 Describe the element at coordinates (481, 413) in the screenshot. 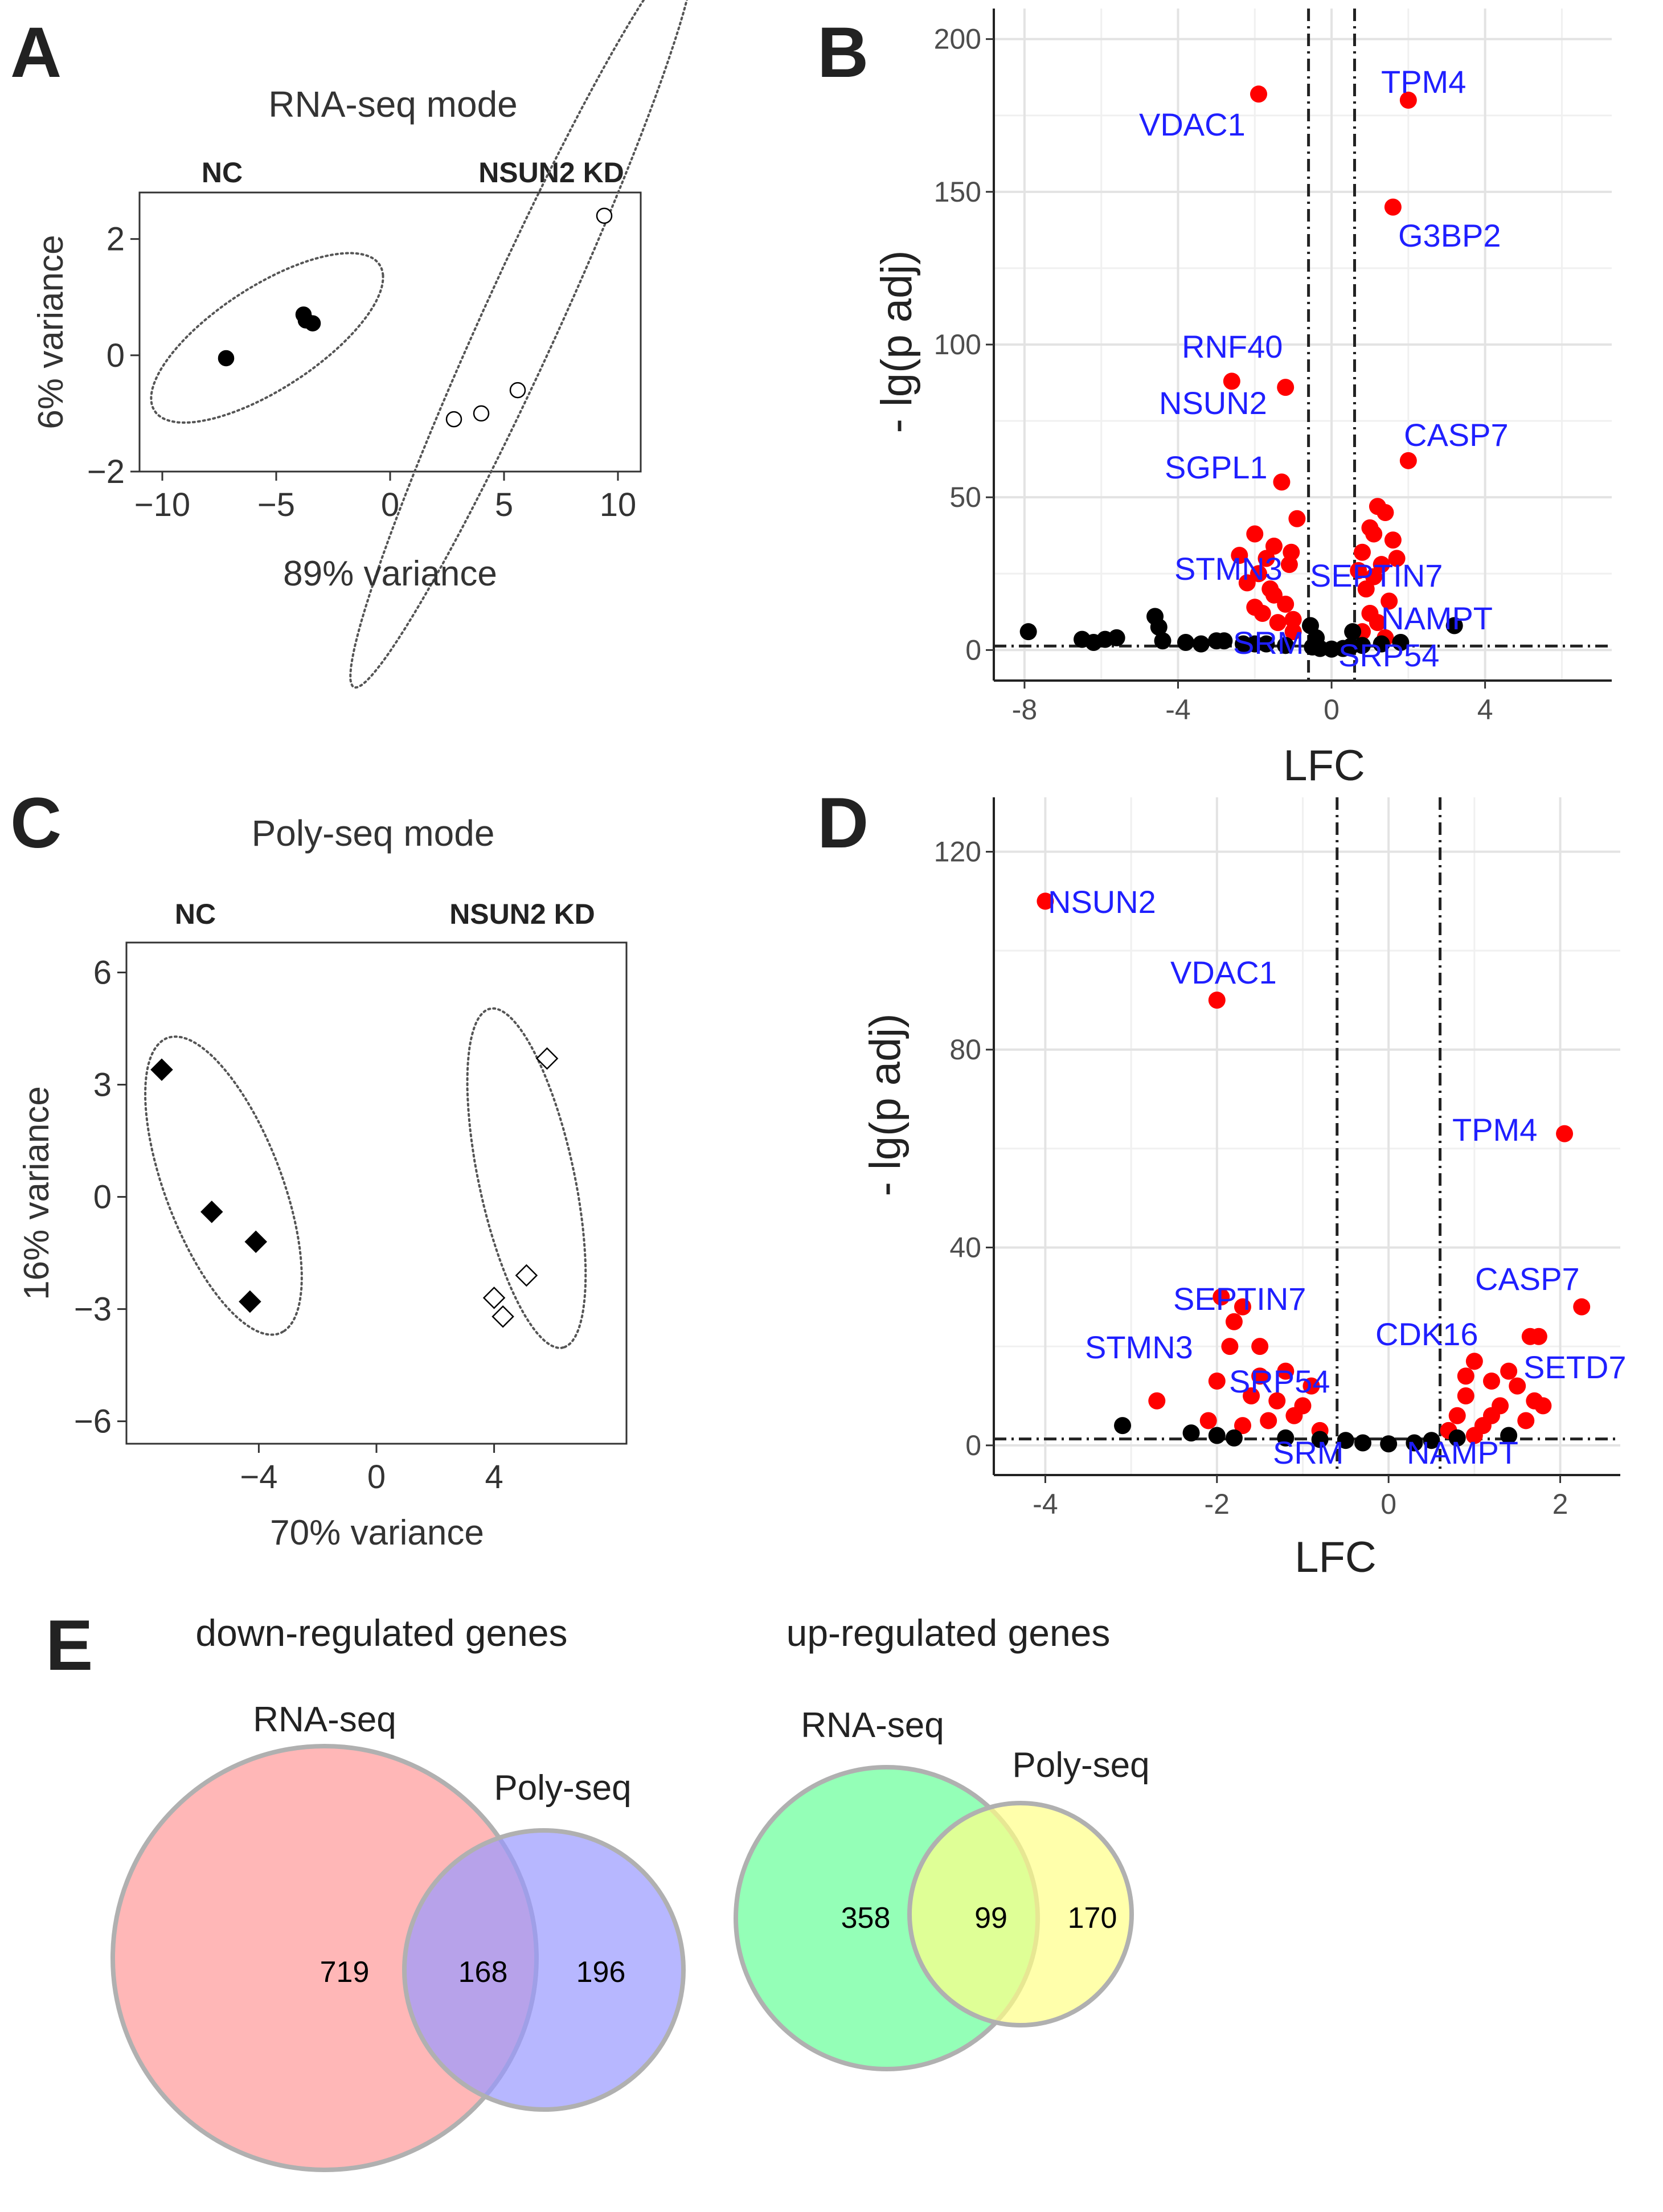

I see `a-point-nsun2-kd` at that location.